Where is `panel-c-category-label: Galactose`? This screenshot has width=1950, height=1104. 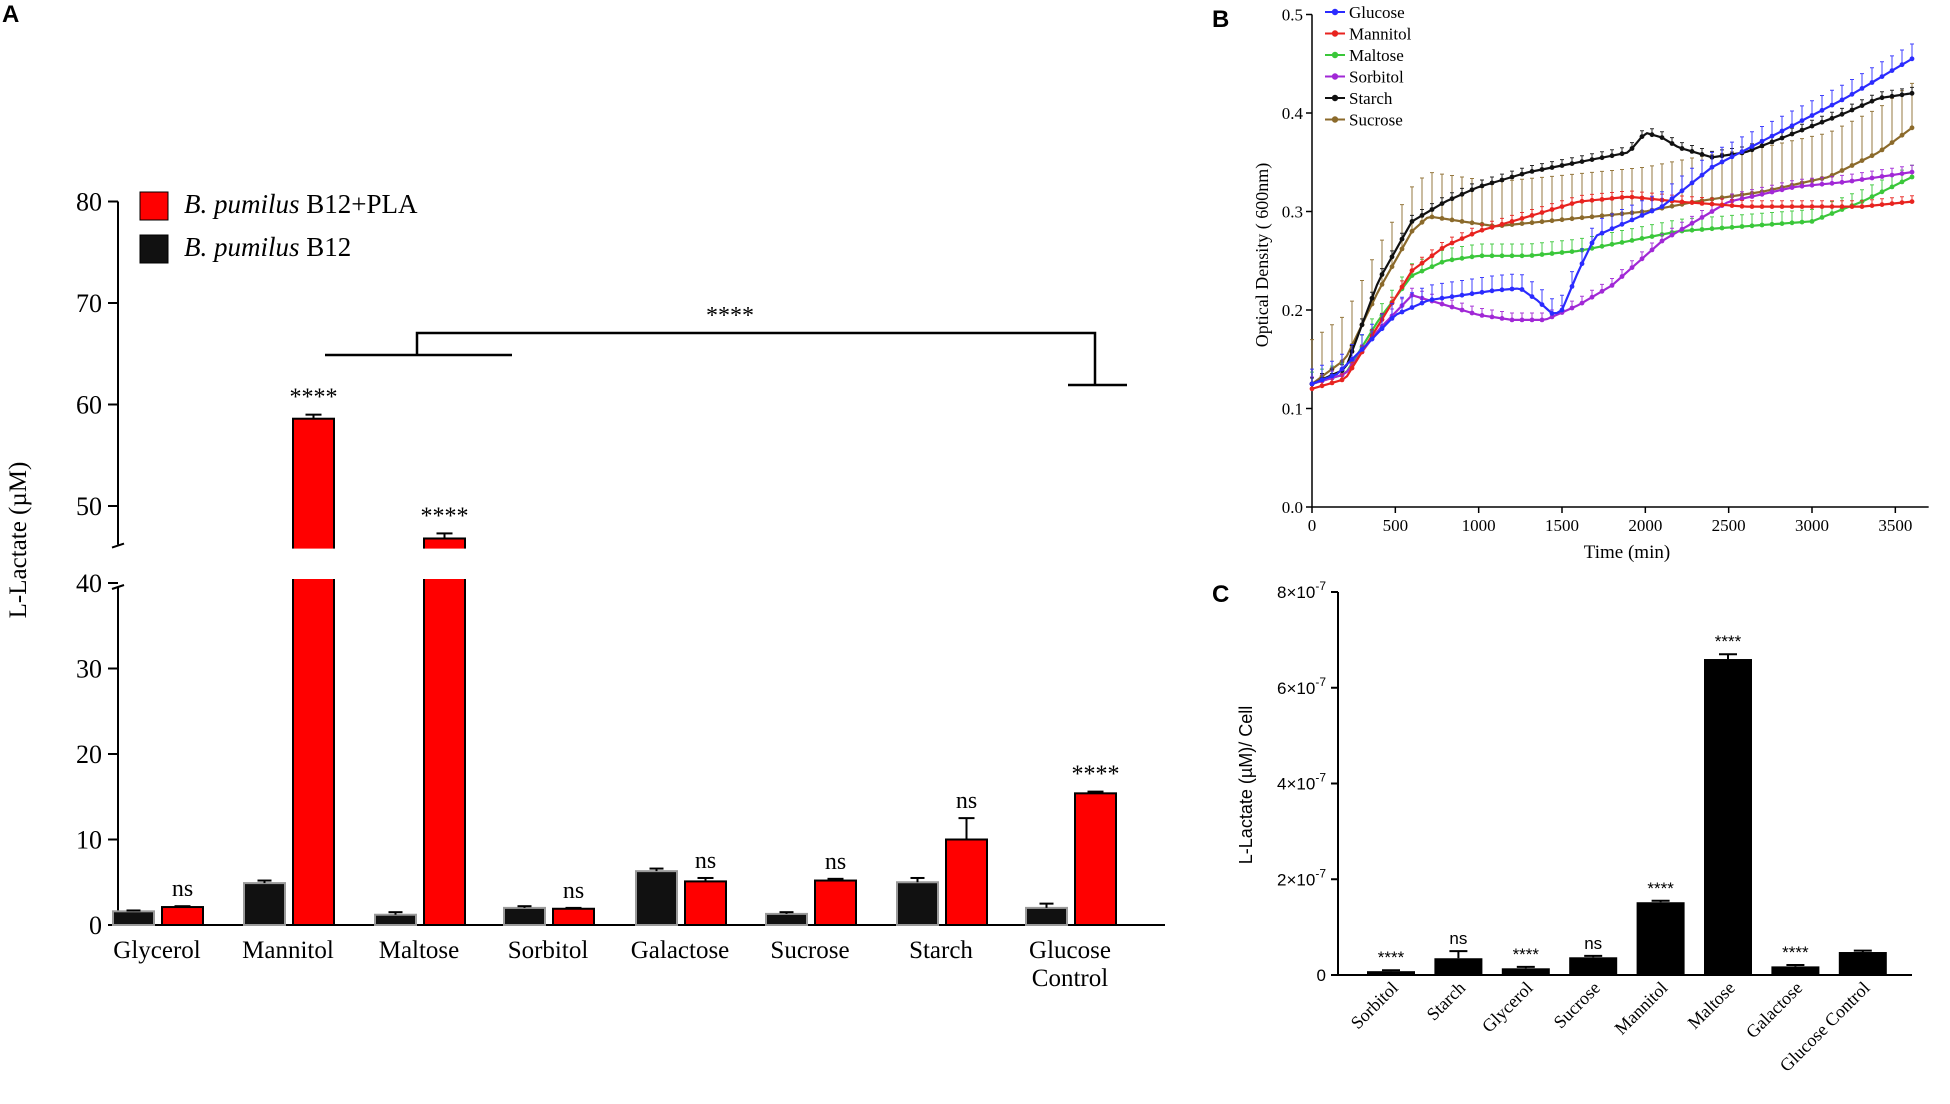
panel-c-category-label: Galactose is located at coordinates (1774, 1010).